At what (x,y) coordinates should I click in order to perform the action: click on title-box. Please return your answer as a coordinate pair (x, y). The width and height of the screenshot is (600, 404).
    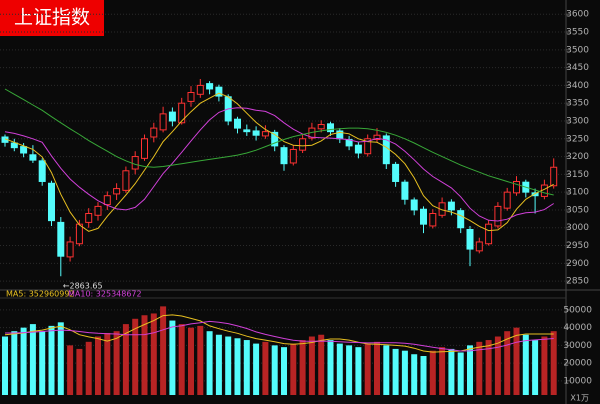
    Looking at the image, I should click on (52, 18).